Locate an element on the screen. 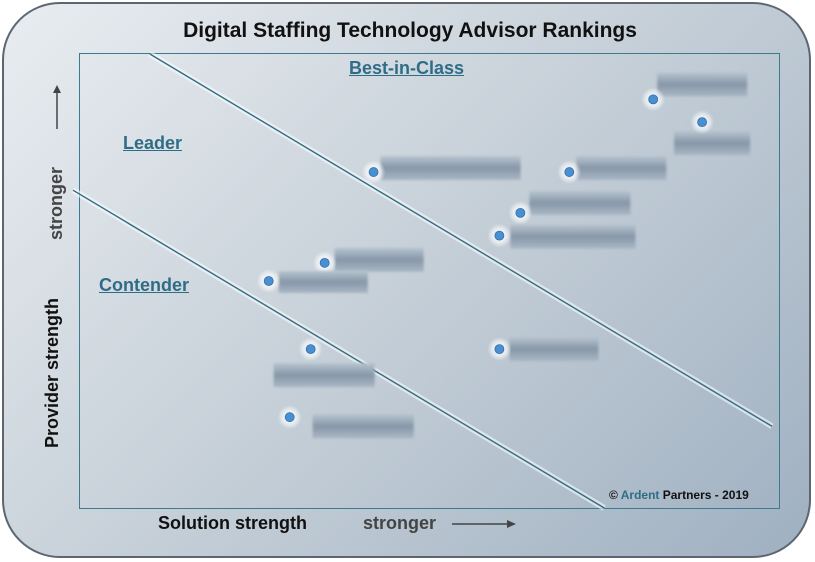 The image size is (815, 562). copyright-prefix: © is located at coordinates (615, 495).